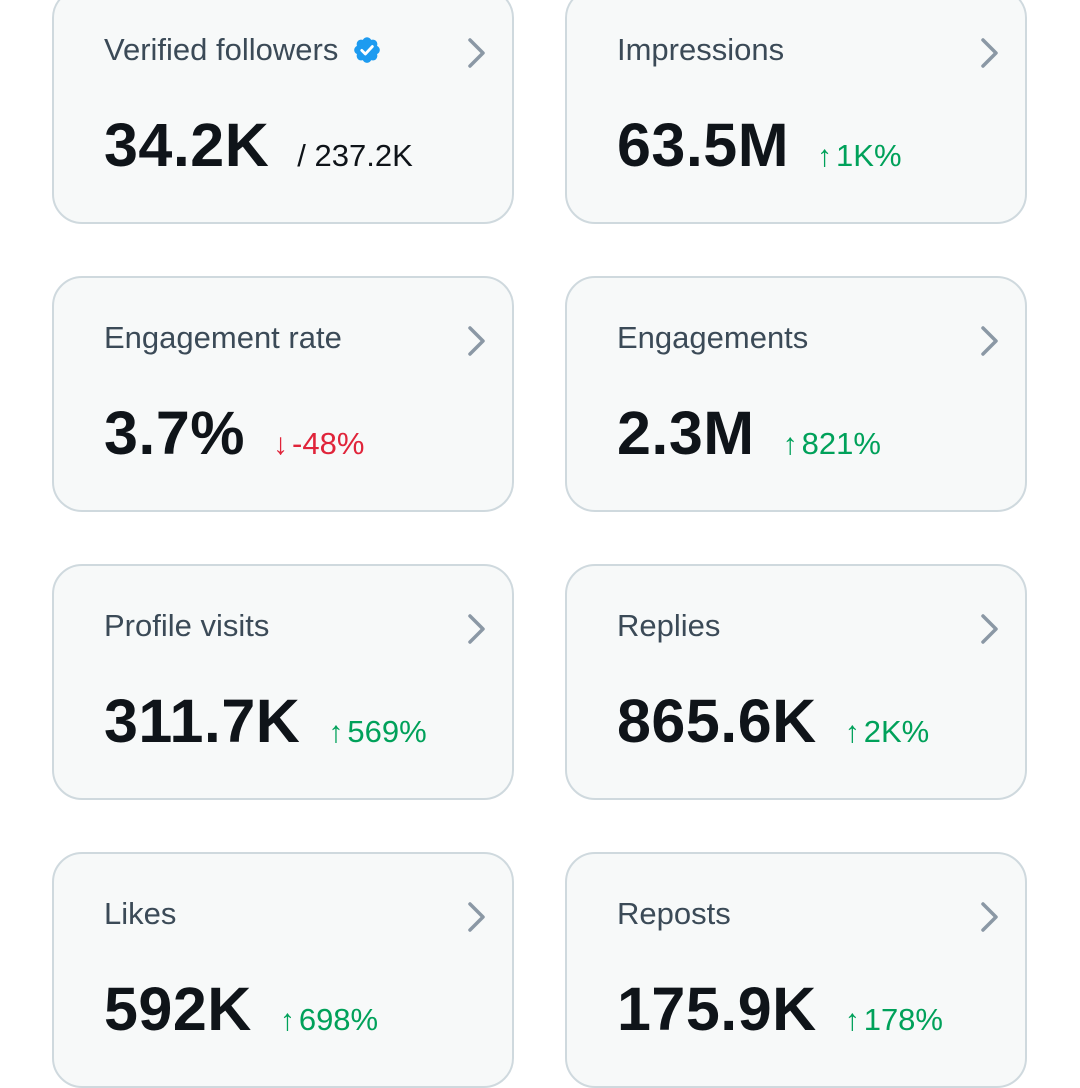 The image size is (1080, 1088). I want to click on card-replies: Replies 865.6K ↑ 2K%, so click(796, 682).